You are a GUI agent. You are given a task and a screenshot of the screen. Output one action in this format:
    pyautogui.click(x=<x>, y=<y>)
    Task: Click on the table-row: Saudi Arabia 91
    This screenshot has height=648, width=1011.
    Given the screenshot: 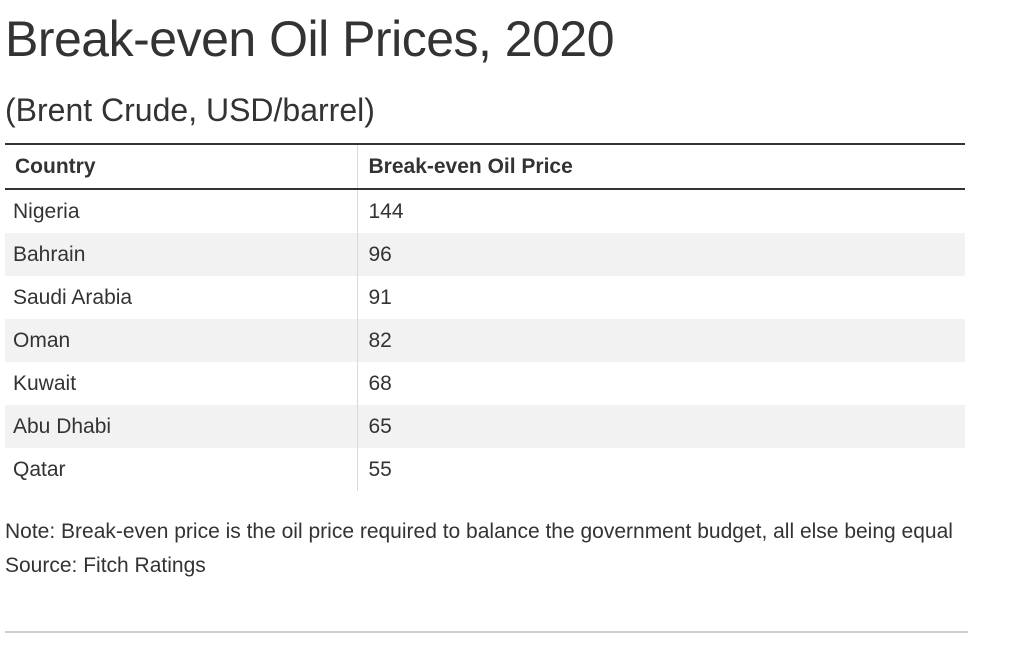 What is the action you would take?
    pyautogui.click(x=485, y=297)
    